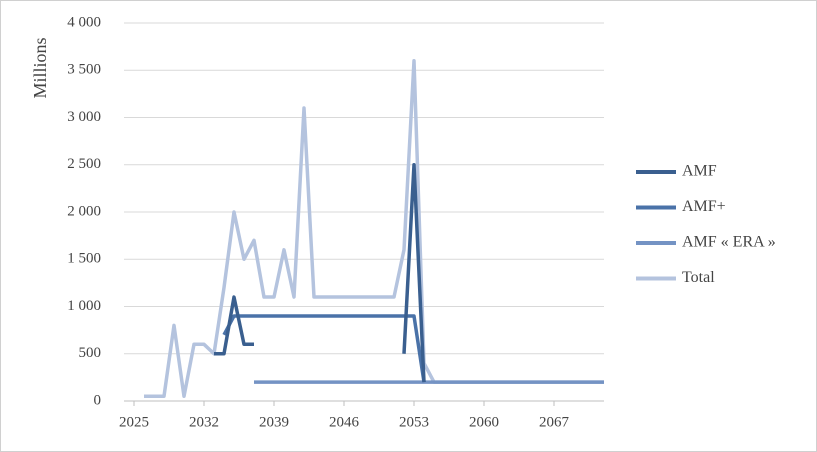  I want to click on x-tick-label: 2025, so click(134, 422).